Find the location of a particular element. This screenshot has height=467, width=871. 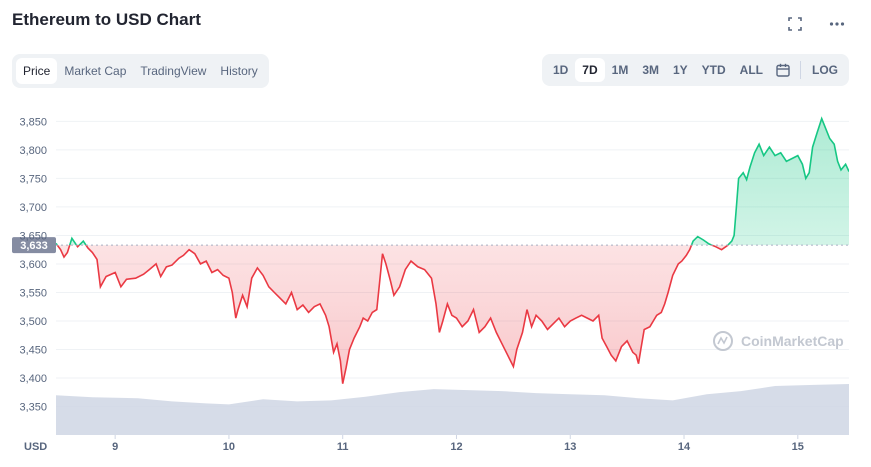

x-tick-label: 10 is located at coordinates (229, 447).